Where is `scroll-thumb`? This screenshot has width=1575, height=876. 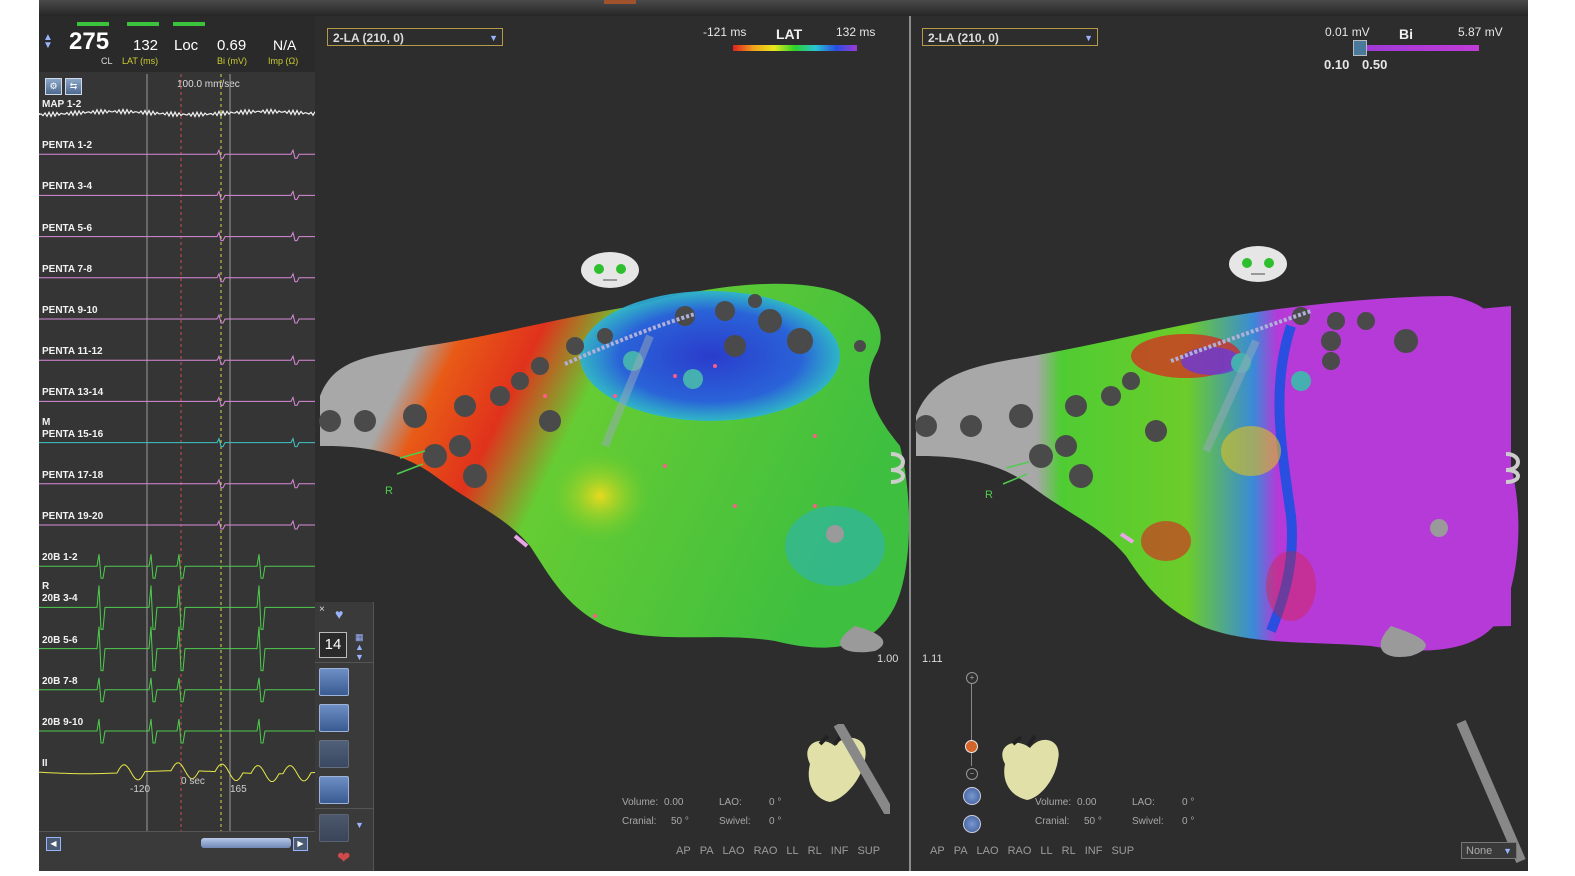
scroll-thumb is located at coordinates (246, 843).